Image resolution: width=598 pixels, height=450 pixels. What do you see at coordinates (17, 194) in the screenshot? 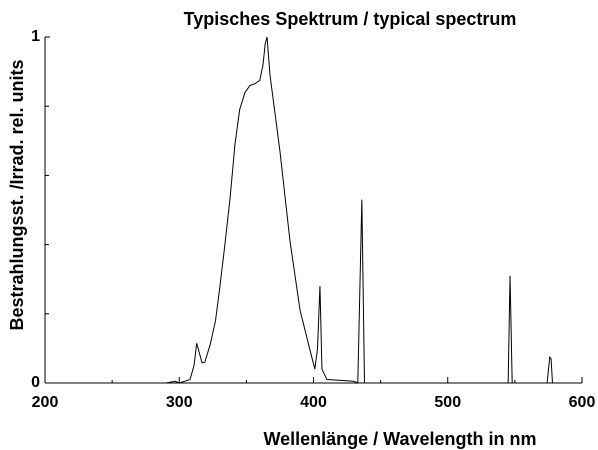
I see `y-axis-label: Bestrahlungsst. /Irrad. rel. units` at bounding box center [17, 194].